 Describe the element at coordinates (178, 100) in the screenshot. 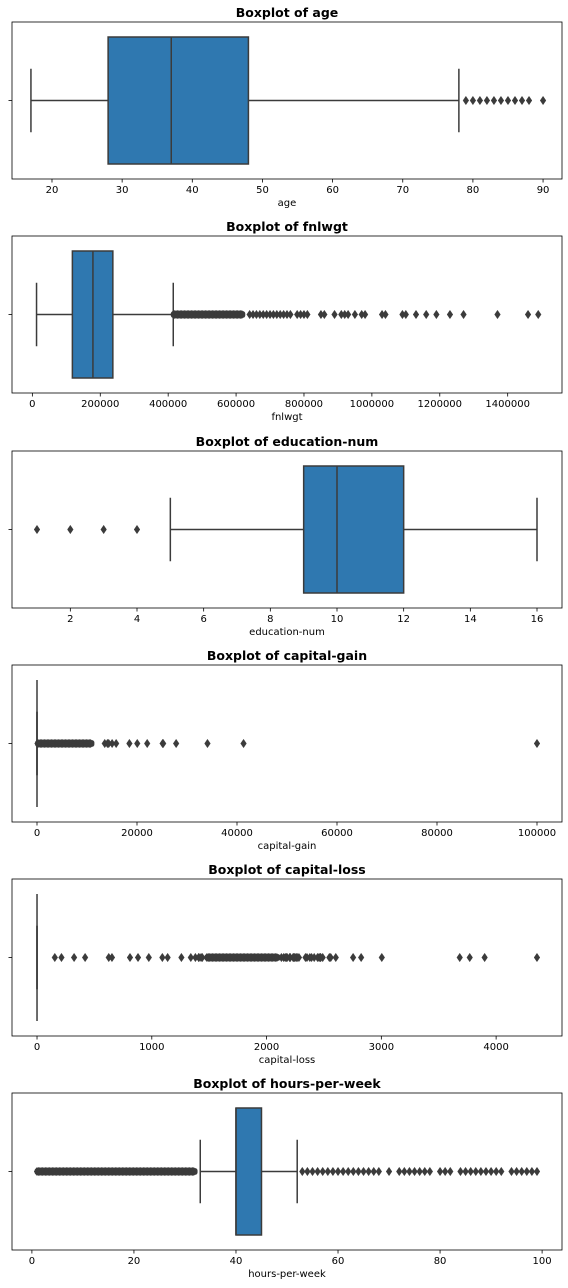

I see `iqr-box` at that location.